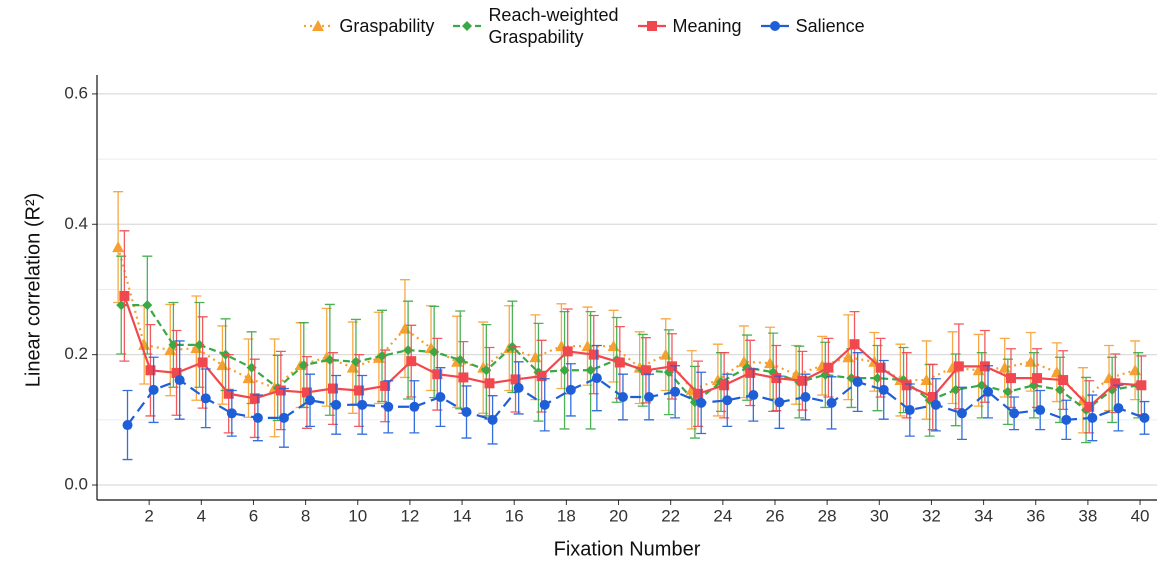  I want to click on x-tick-label: 36, so click(1035, 515).